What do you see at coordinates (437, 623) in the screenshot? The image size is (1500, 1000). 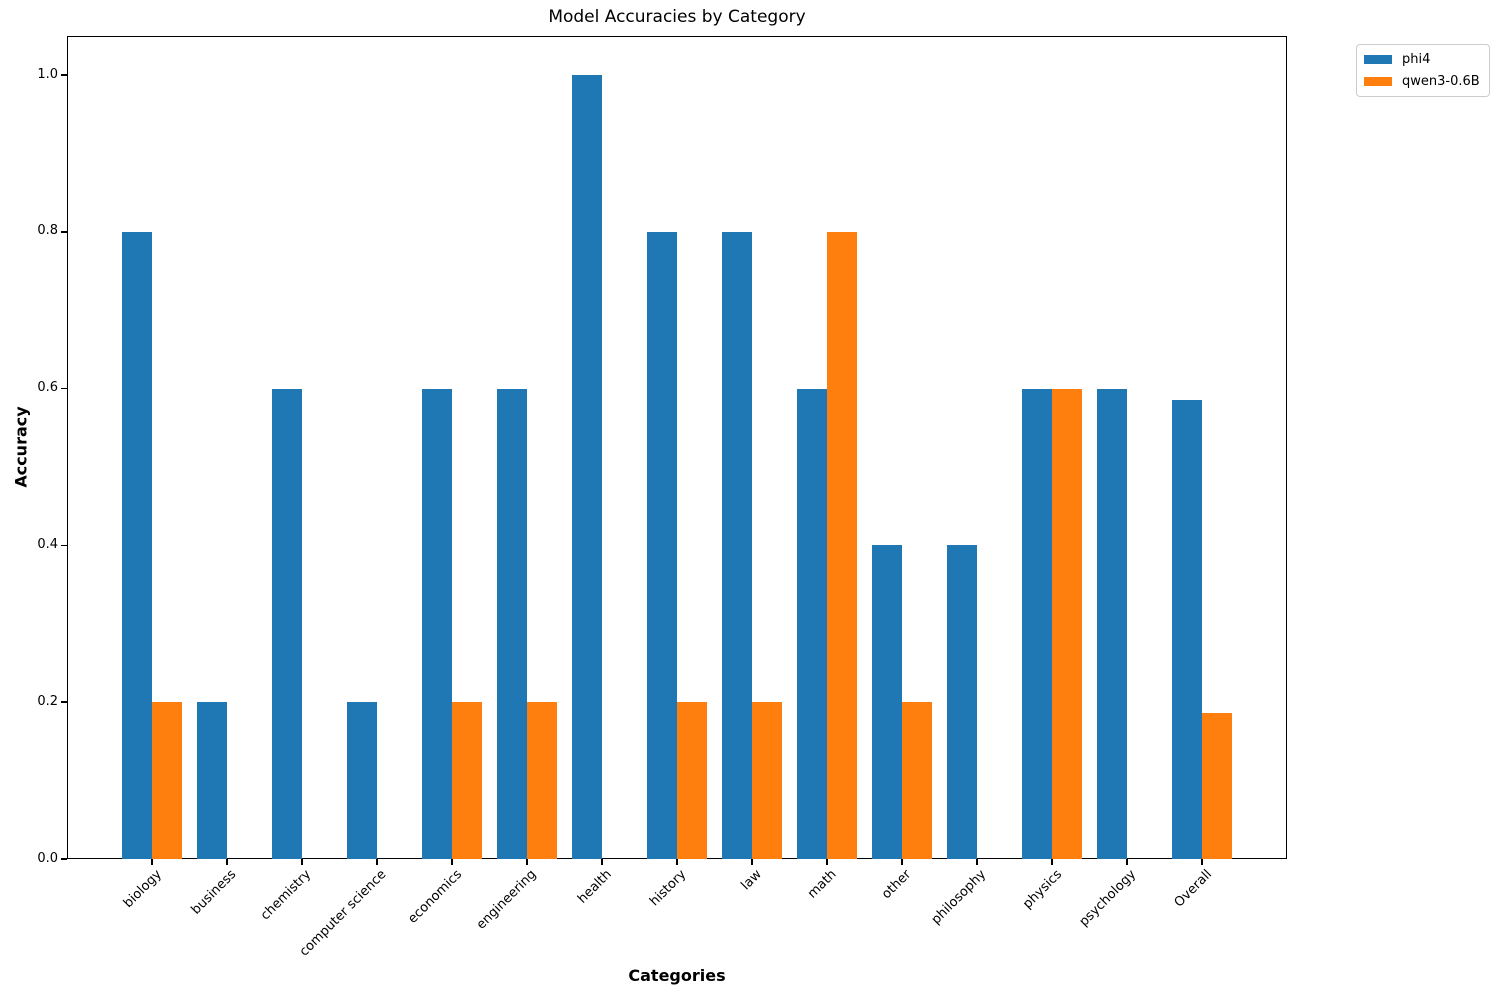 I see `bar-phi4-economics` at bounding box center [437, 623].